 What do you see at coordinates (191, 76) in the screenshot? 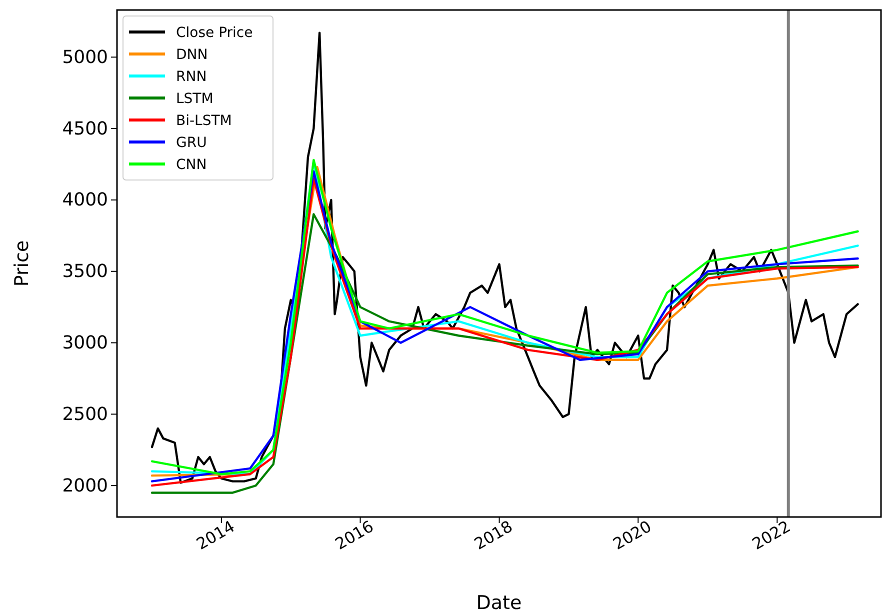
I see `legend-label: RNN` at bounding box center [191, 76].